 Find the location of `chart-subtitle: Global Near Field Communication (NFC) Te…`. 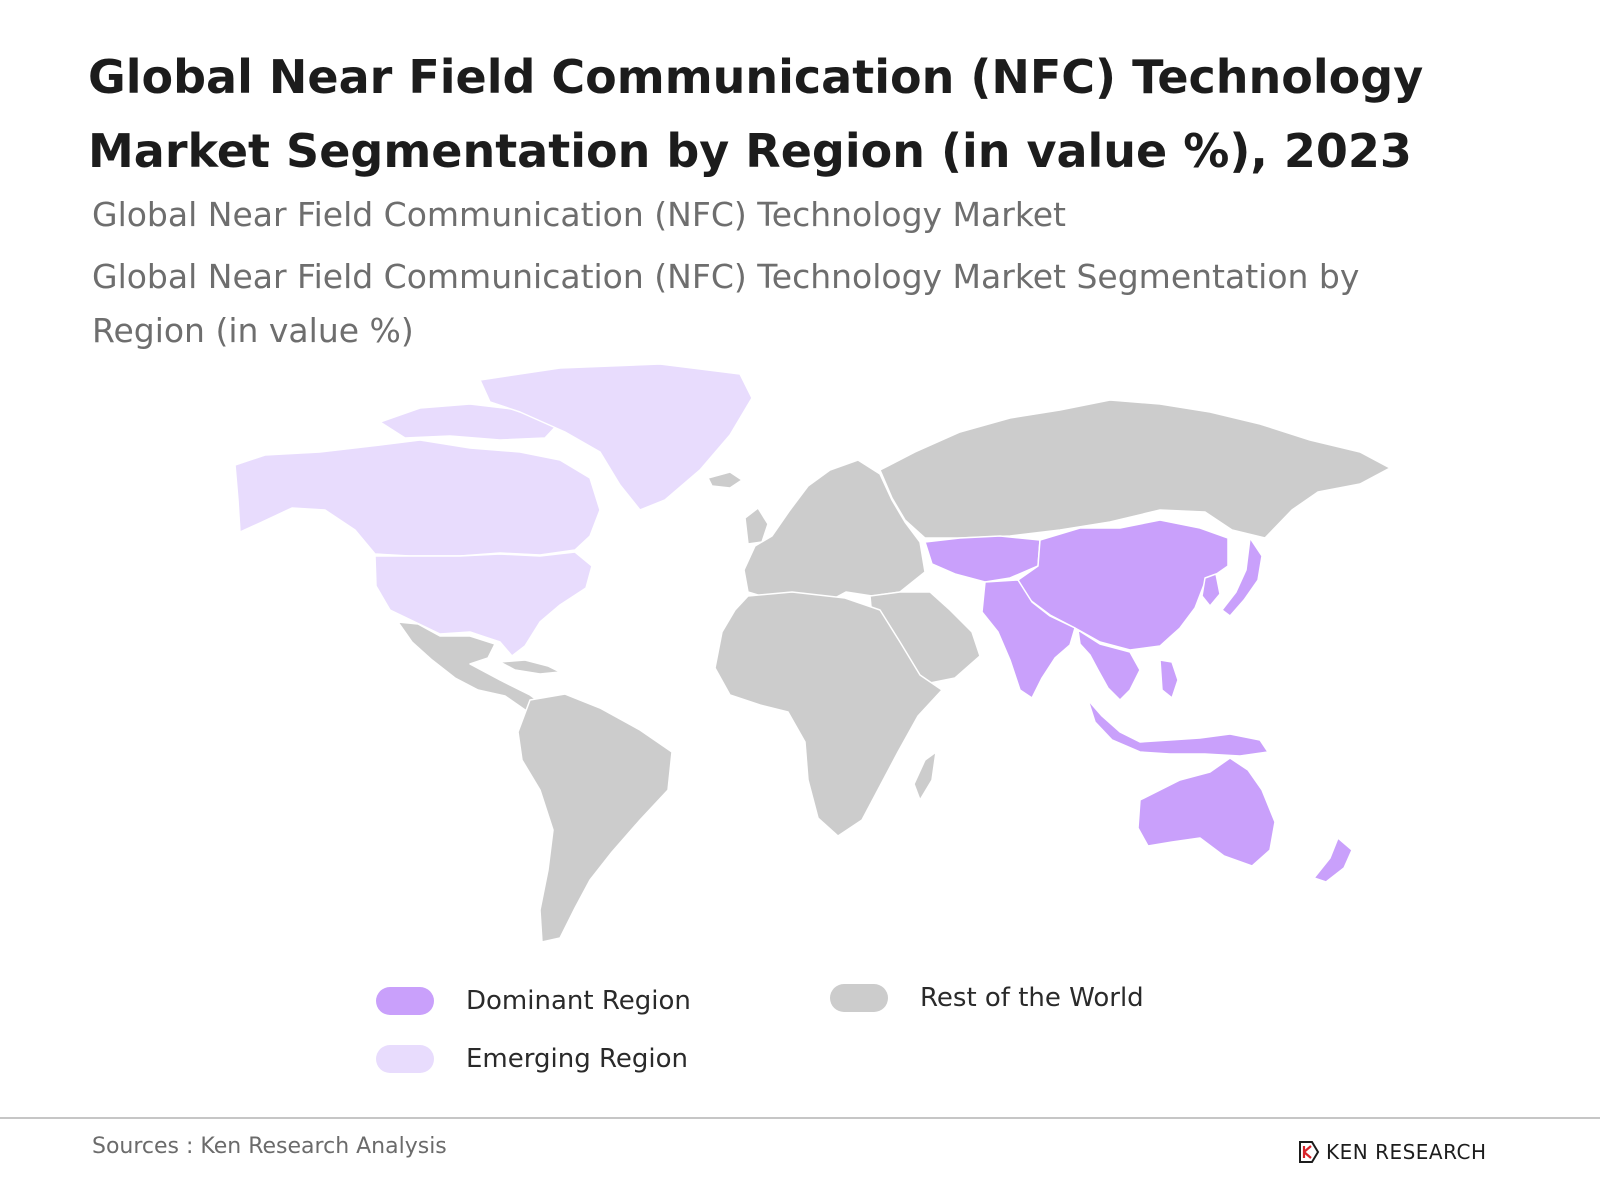

chart-subtitle: Global Near Field Communication (NFC) Te… is located at coordinates (579, 214).